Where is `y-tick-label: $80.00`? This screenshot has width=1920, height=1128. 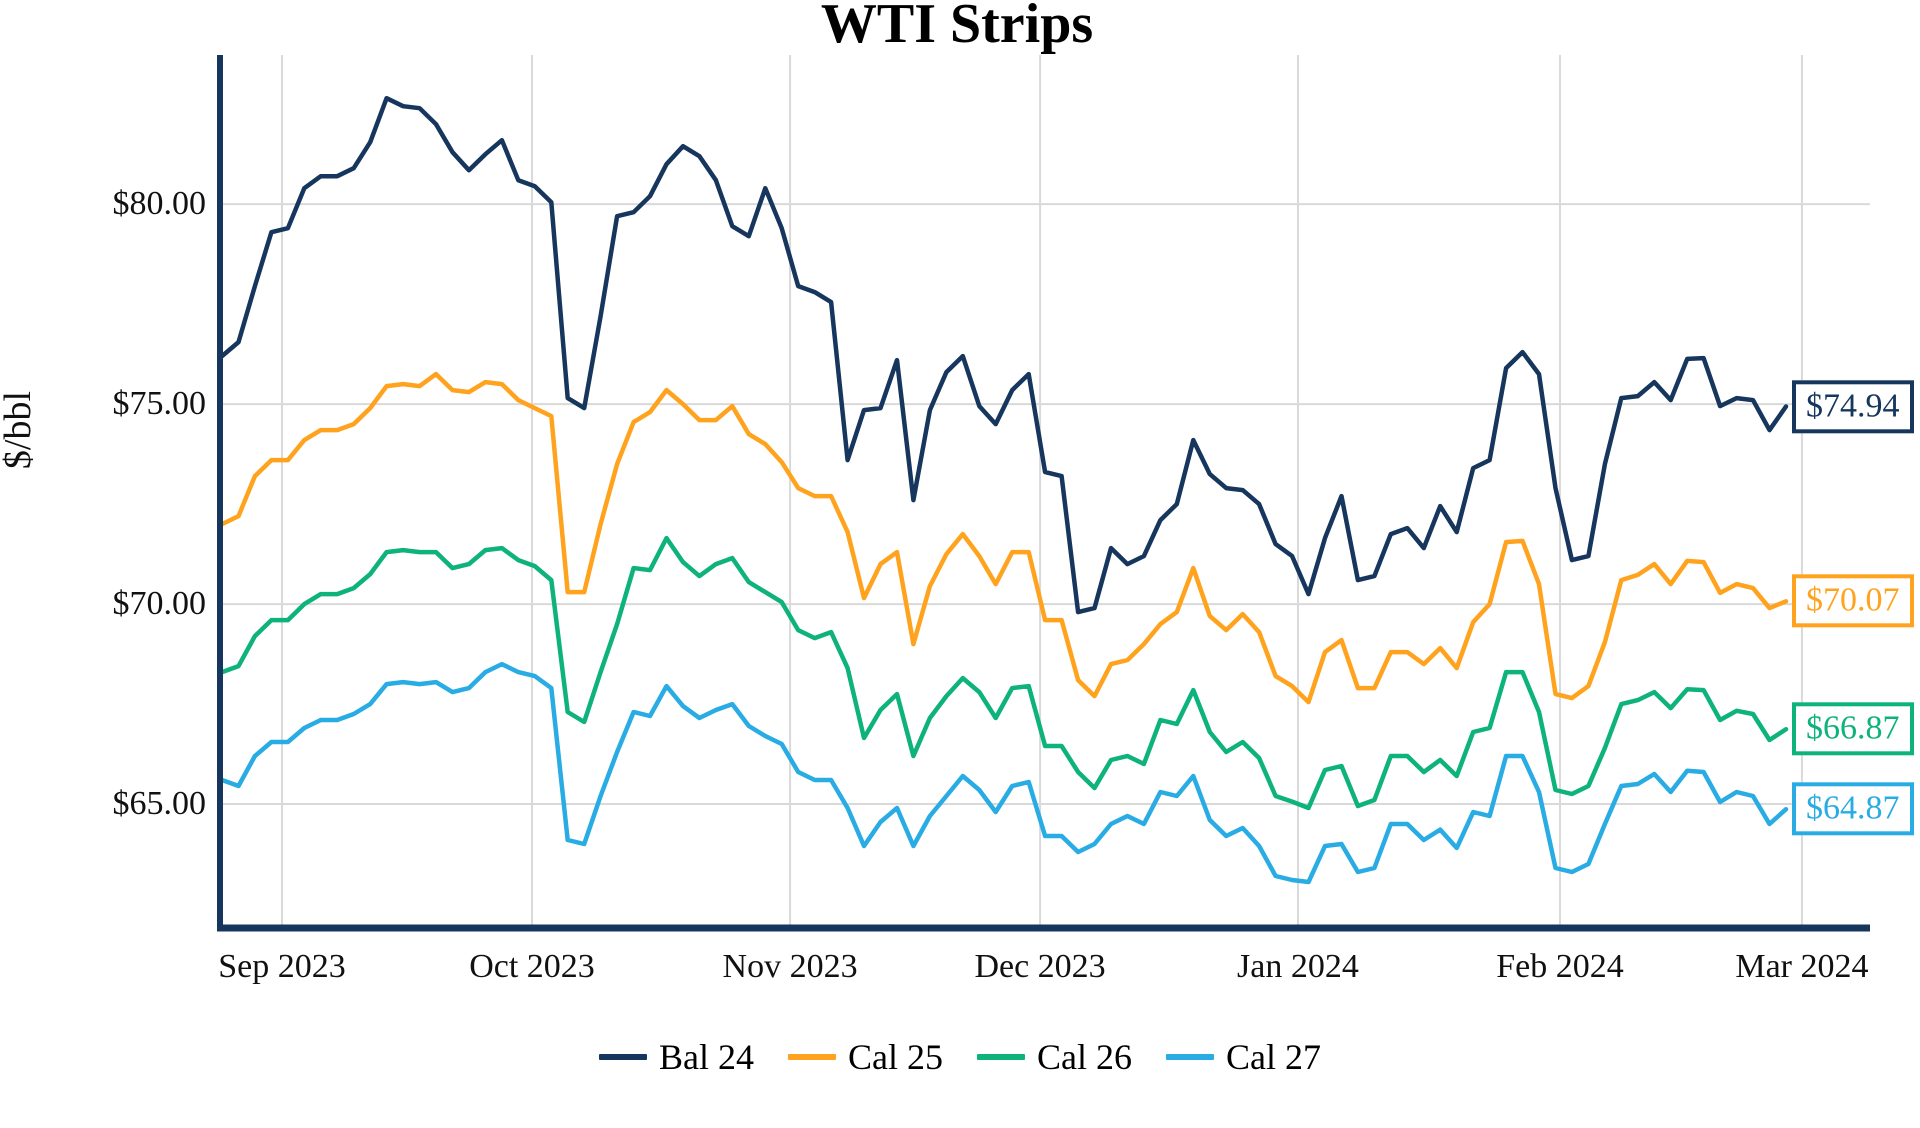
y-tick-label: $80.00 is located at coordinates (159, 204).